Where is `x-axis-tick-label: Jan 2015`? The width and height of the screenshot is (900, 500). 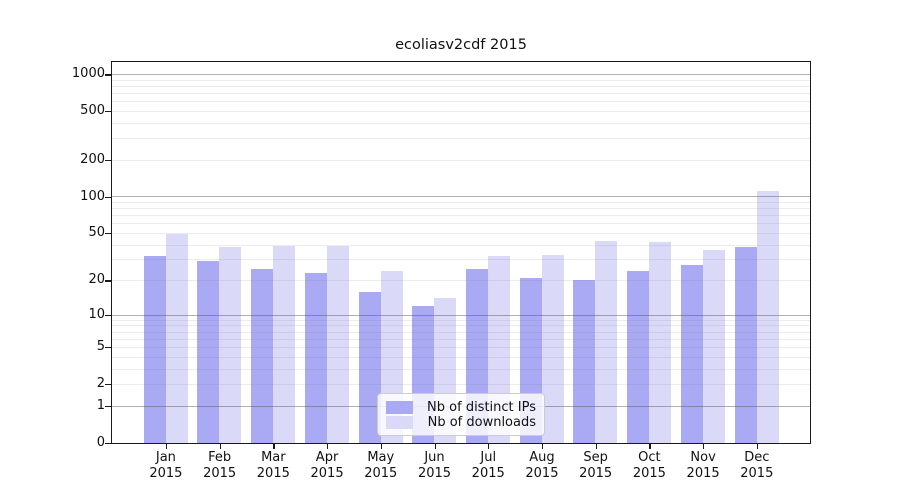
x-axis-tick-label: Jan 2015 is located at coordinates (166, 465).